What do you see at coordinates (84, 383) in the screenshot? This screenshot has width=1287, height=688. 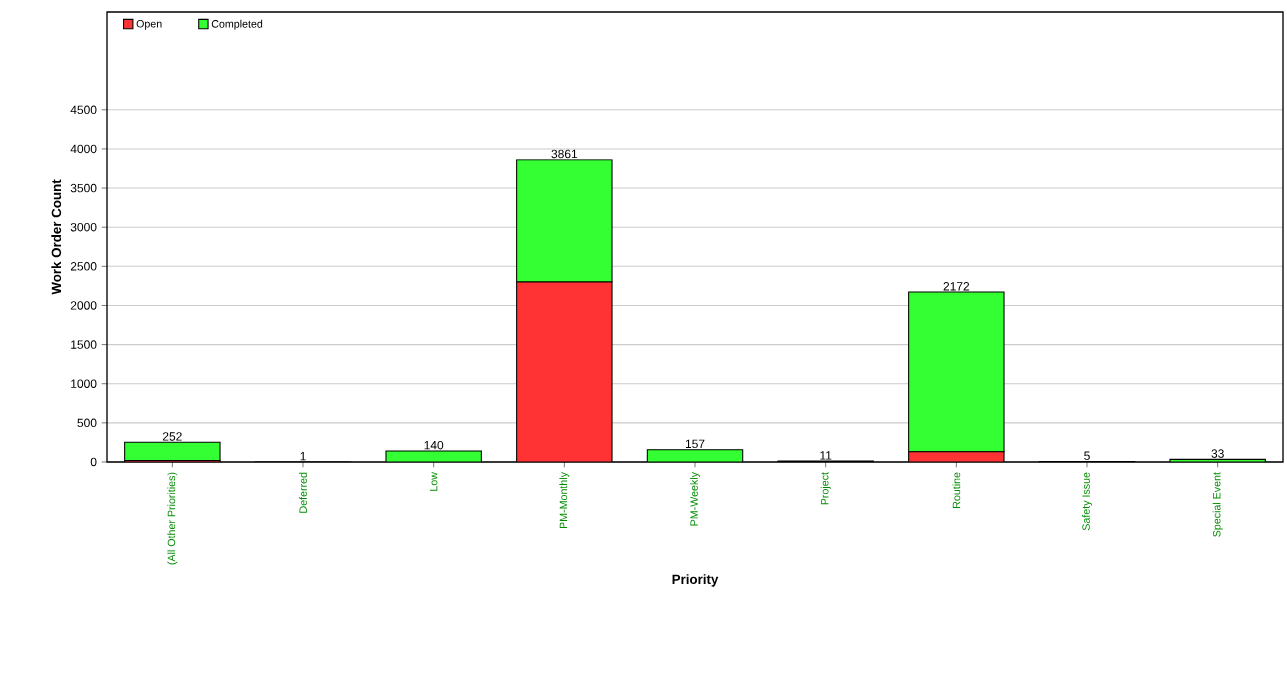 I see `y-tick-label: 1000` at bounding box center [84, 383].